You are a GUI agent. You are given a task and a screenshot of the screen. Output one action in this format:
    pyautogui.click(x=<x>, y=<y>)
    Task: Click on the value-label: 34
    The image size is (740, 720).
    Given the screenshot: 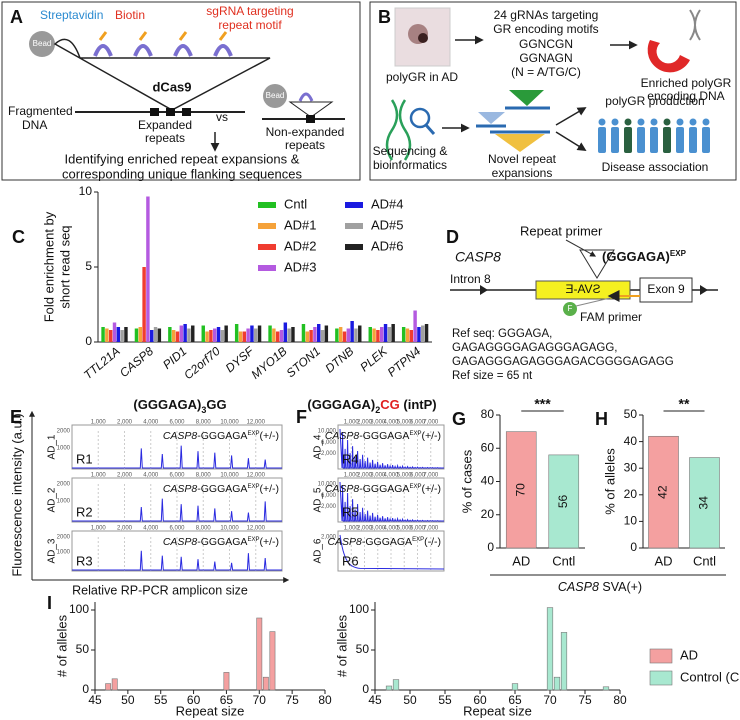 What is the action you would take?
    pyautogui.click(x=704, y=503)
    